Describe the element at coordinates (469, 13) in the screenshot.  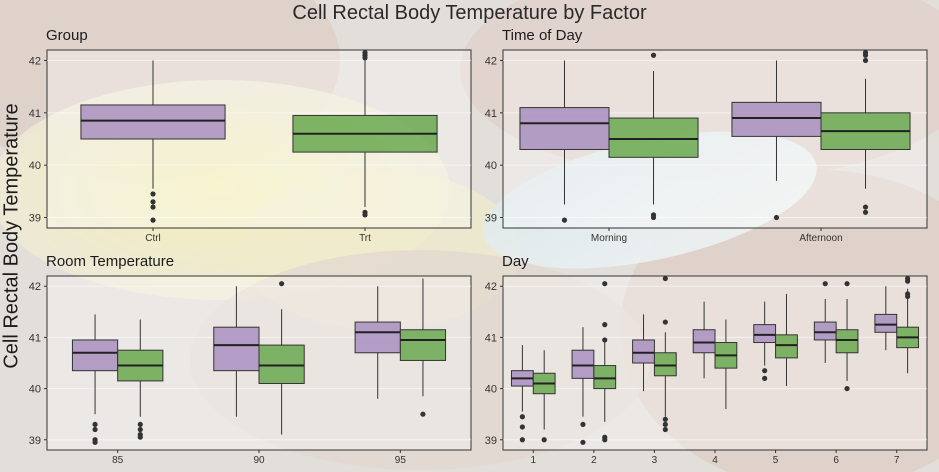
I see `chart-title: Cell Rectal Body Temperature by Factor` at that location.